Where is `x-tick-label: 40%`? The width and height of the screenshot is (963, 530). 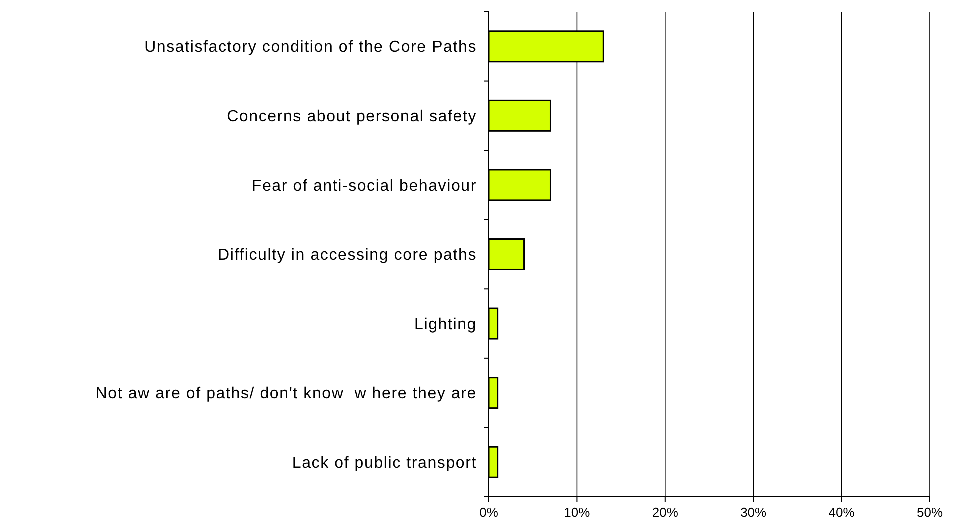 x-tick-label: 40% is located at coordinates (842, 512).